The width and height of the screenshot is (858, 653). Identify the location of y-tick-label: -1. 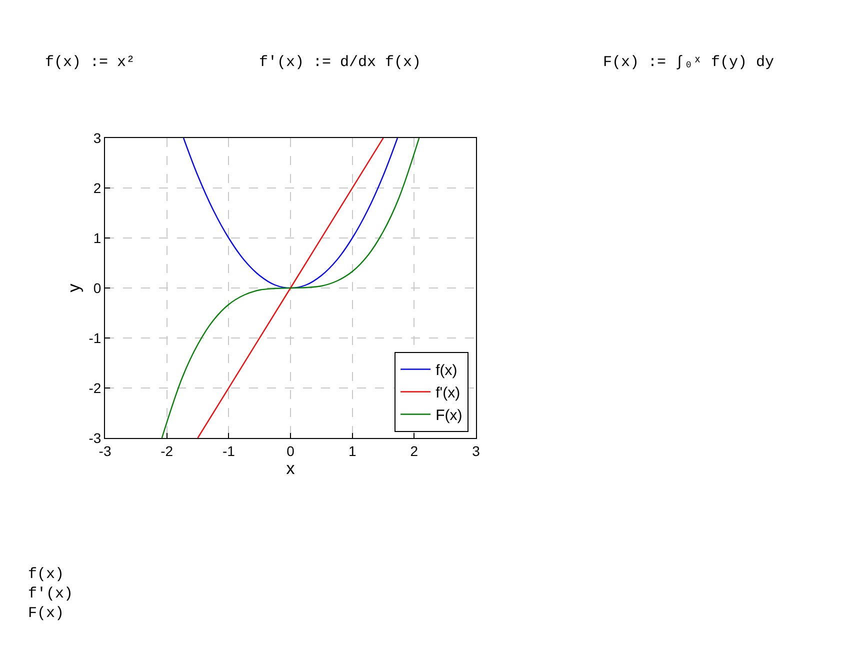
(95, 338).